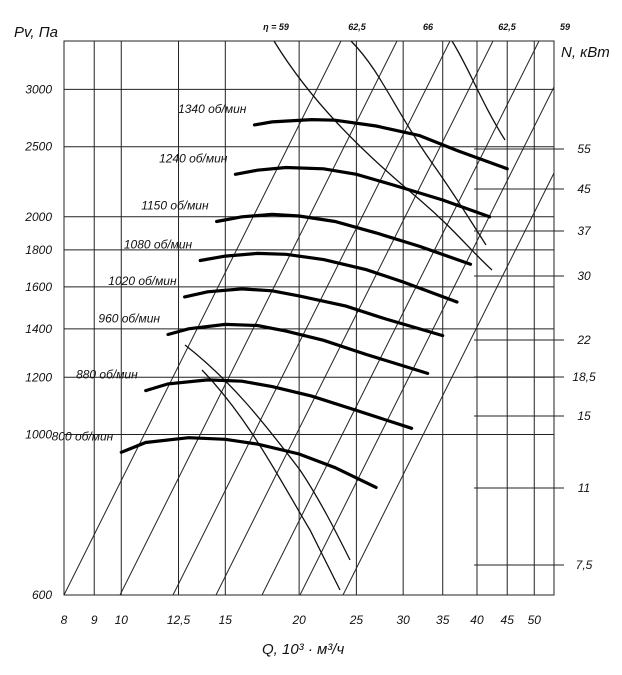 The height and width of the screenshot is (675, 622). I want to click on y-tick-label: 1600, so click(38, 287).